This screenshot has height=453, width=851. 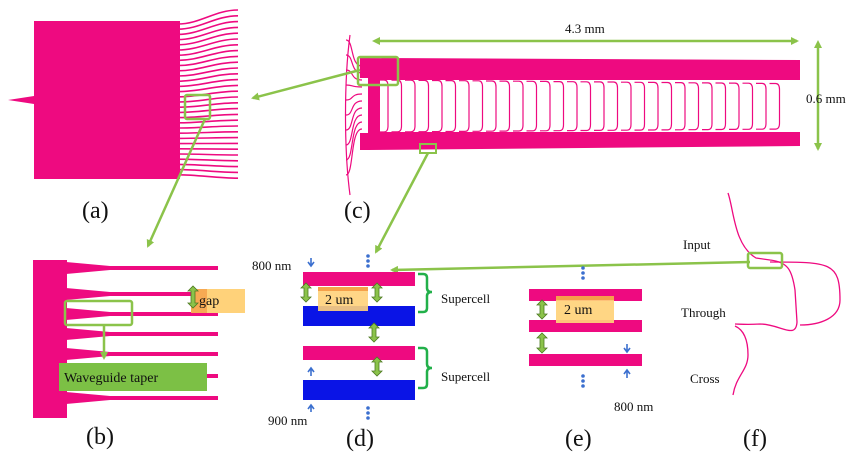 What do you see at coordinates (100, 437) in the screenshot?
I see `panel-b-label: (b)` at bounding box center [100, 437].